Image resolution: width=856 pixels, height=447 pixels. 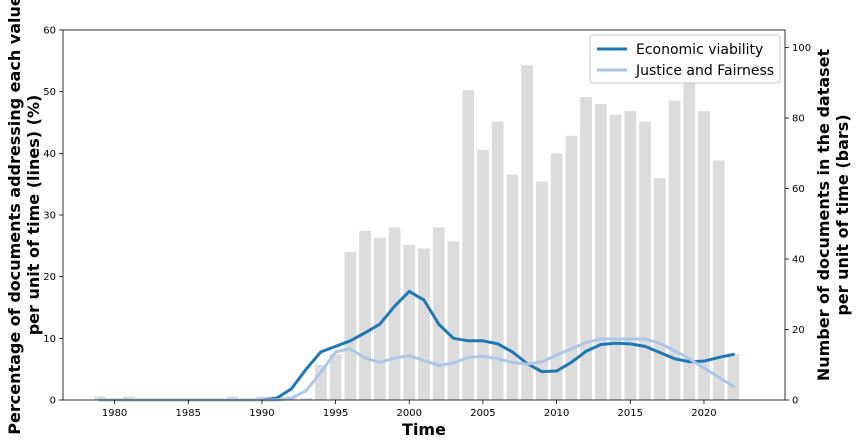 I want to click on bar-1981, so click(x=129, y=398).